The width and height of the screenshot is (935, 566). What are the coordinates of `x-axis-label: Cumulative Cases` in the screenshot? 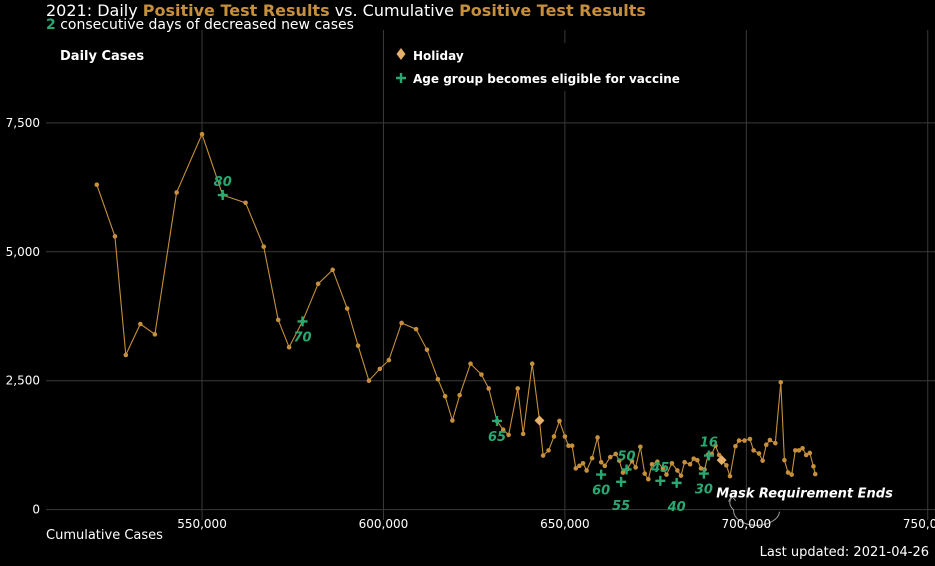 It's located at (104, 535).